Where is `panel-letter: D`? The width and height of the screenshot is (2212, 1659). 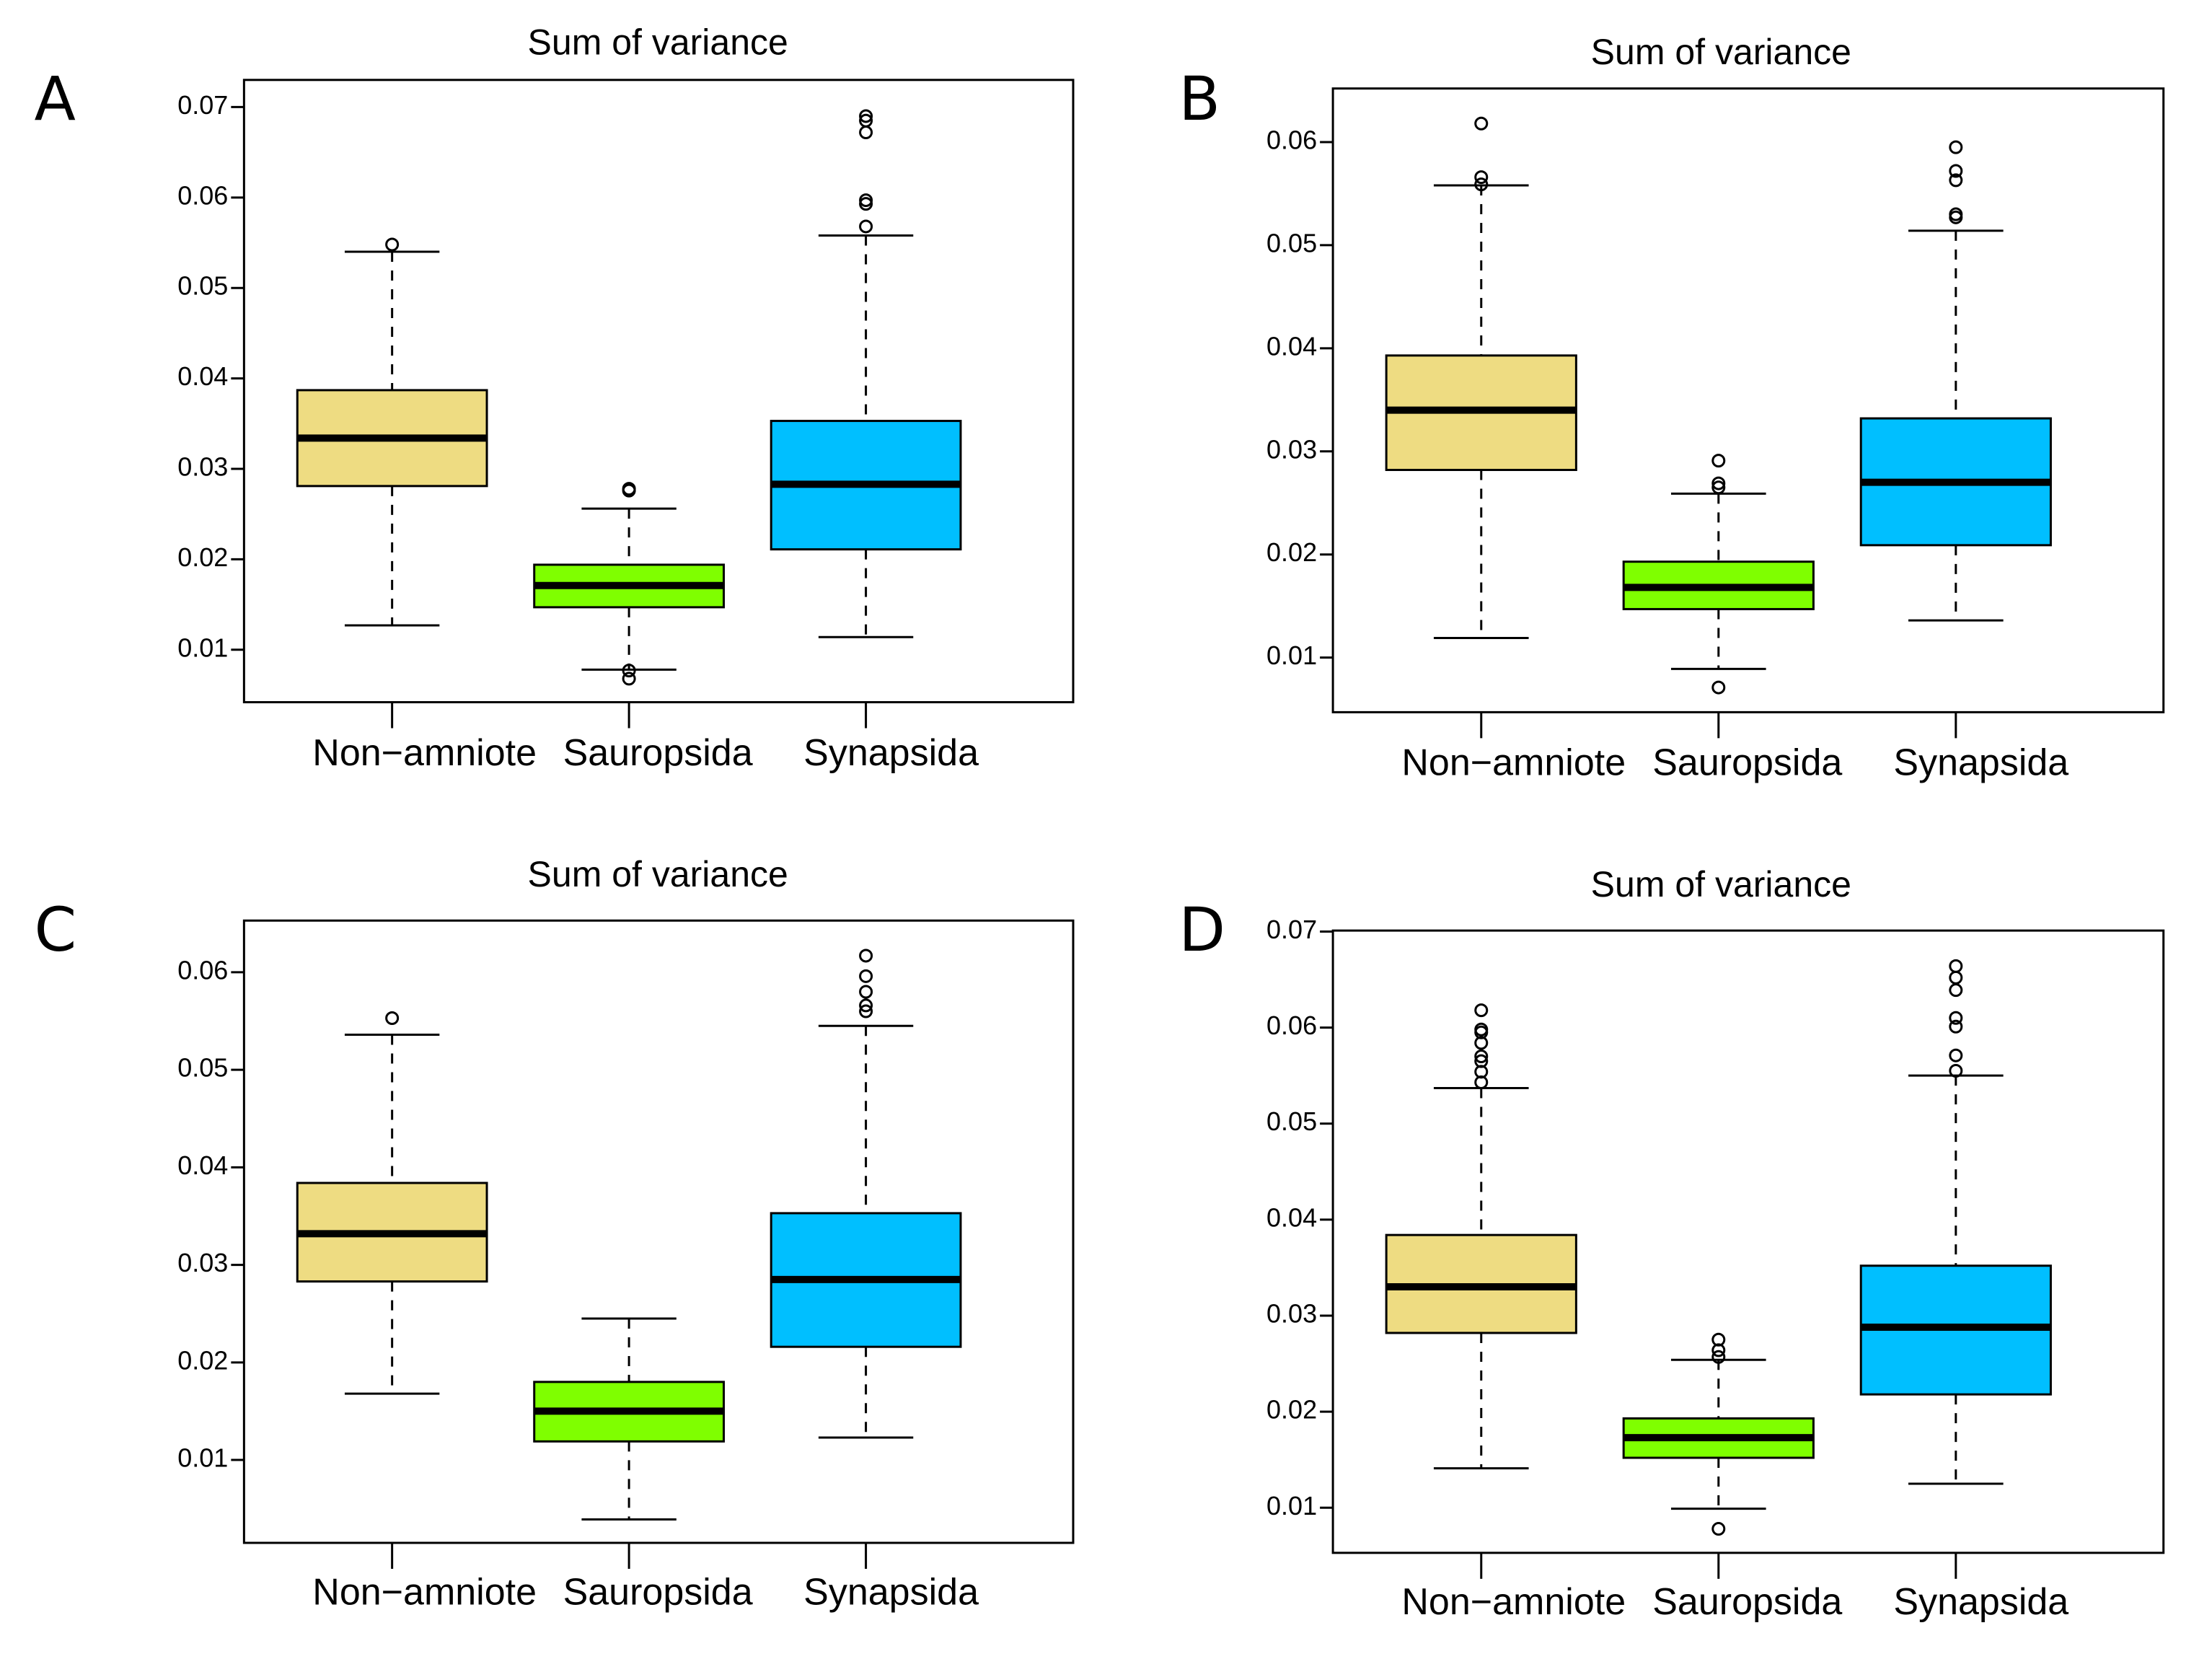 panel-letter: D is located at coordinates (1201, 930).